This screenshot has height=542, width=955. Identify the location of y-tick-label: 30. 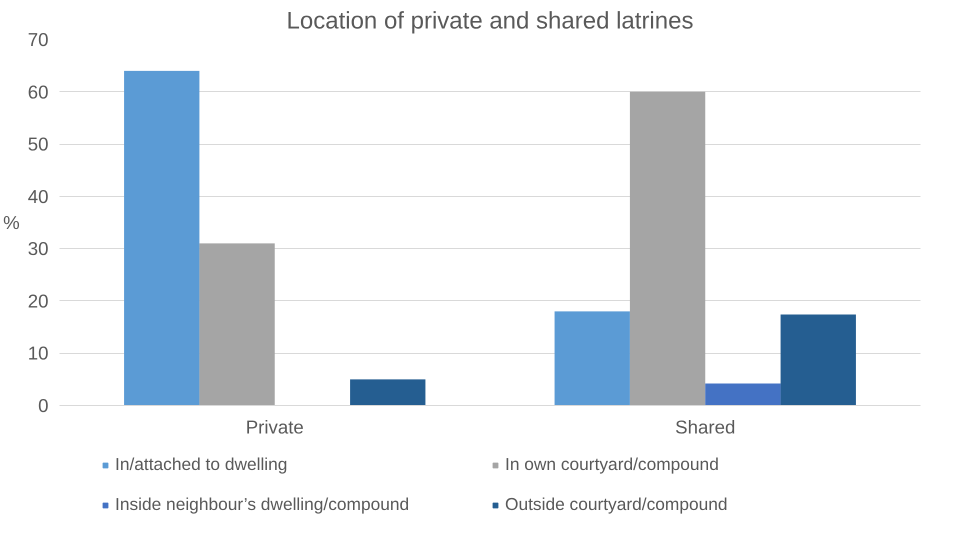
(38, 249).